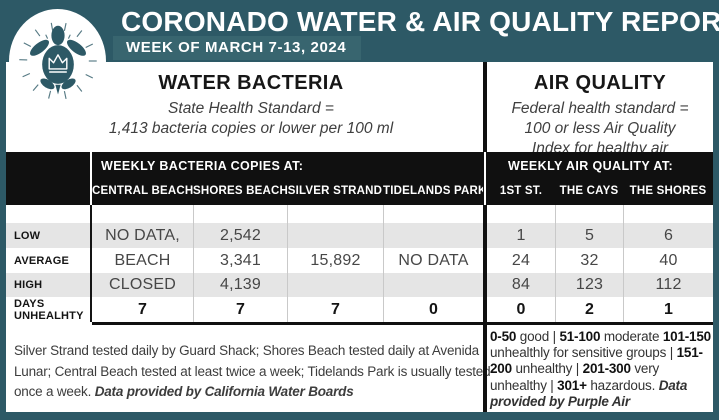 This screenshot has height=420, width=719. What do you see at coordinates (589, 393) in the screenshot?
I see `air-data-credit: Data provided by Purple Air` at bounding box center [589, 393].